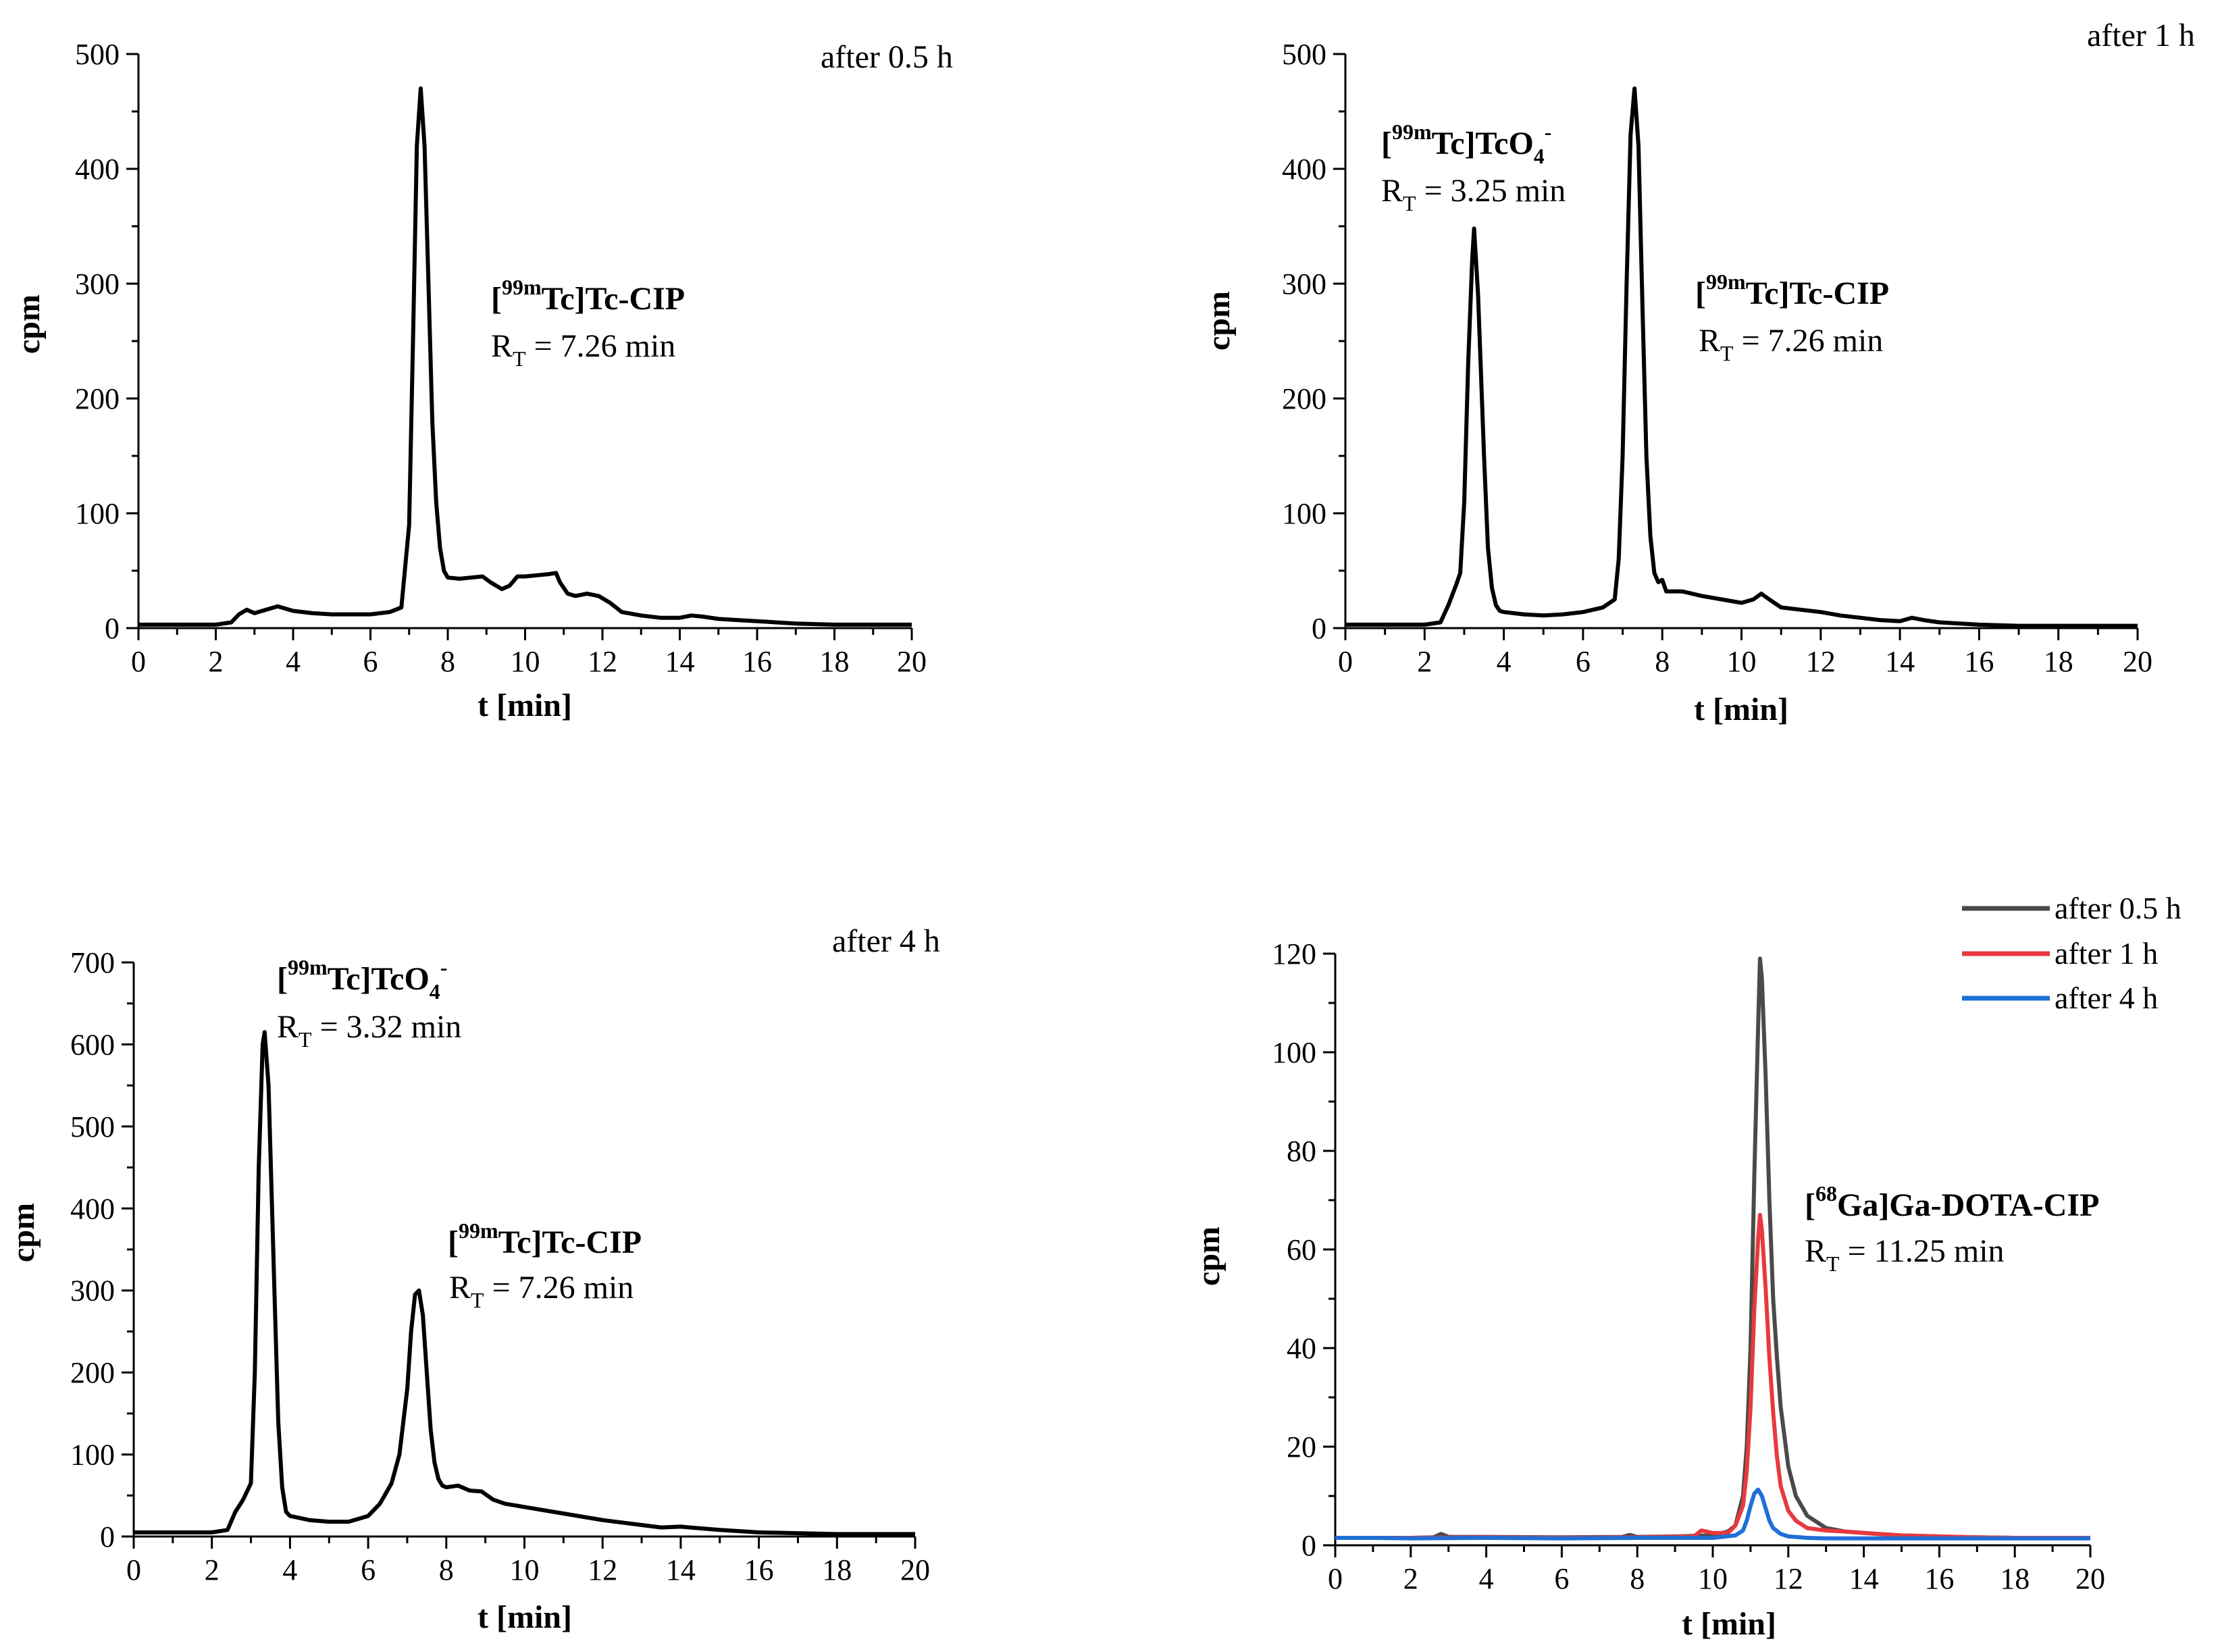 The height and width of the screenshot is (1652, 2220). Describe the element at coordinates (887, 57) in the screenshot. I see `chart-title: after 0.5 h` at that location.